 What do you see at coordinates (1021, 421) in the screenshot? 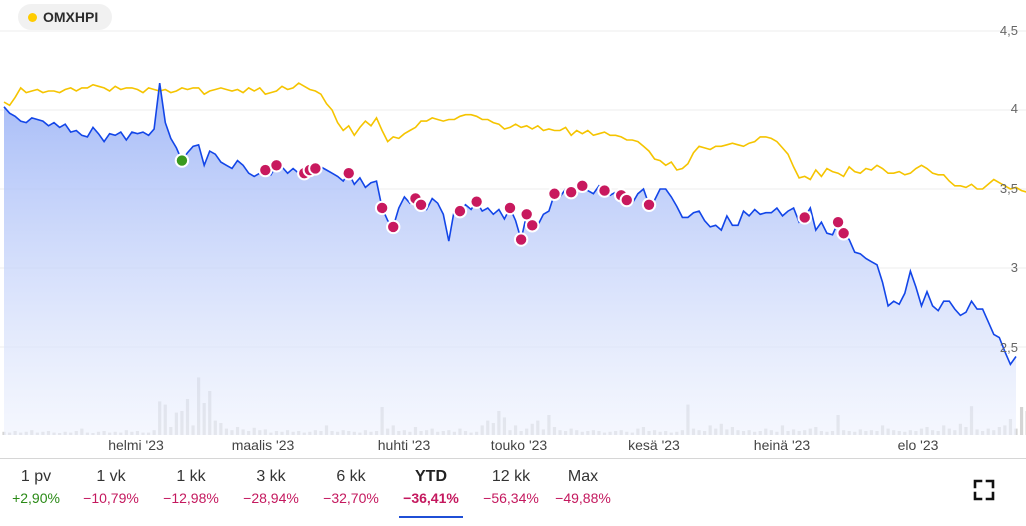
I see `volume-bar` at bounding box center [1021, 421].